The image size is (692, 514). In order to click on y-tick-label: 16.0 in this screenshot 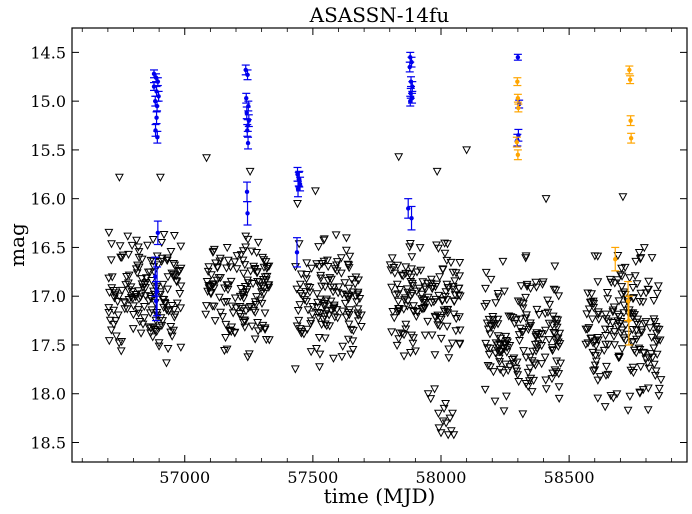, I will do `click(48, 199)`.